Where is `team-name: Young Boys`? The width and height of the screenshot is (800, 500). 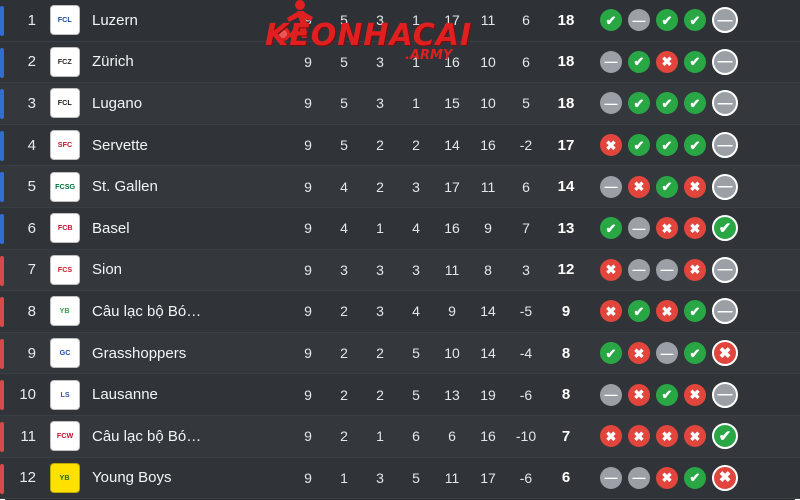
team-name: Young Boys is located at coordinates (132, 478).